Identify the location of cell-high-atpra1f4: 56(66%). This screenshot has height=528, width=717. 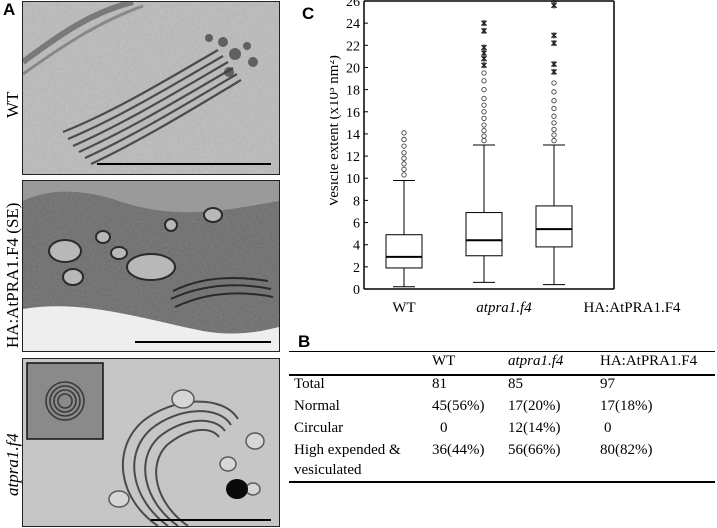
(534, 450).